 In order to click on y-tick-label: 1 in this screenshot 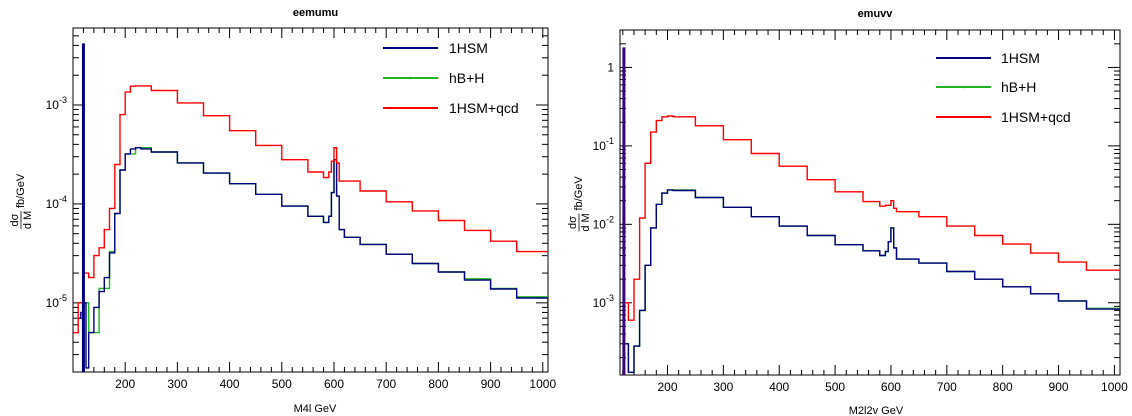, I will do `click(610, 67)`.